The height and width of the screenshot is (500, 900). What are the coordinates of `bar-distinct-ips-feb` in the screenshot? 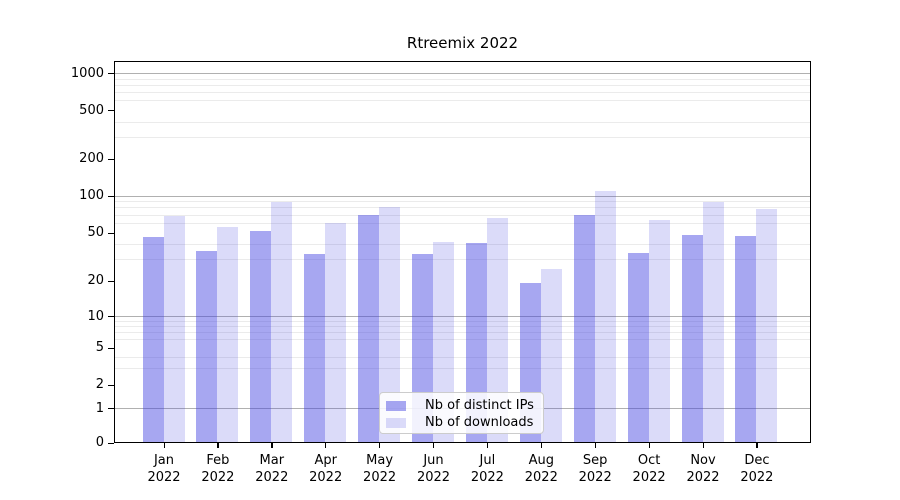 It's located at (207, 347).